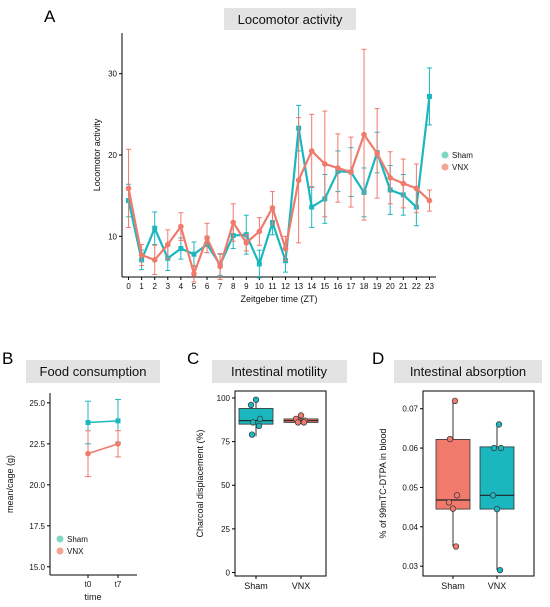  What do you see at coordinates (259, 286) in the screenshot?
I see `x-tick-label: 10` at bounding box center [259, 286].